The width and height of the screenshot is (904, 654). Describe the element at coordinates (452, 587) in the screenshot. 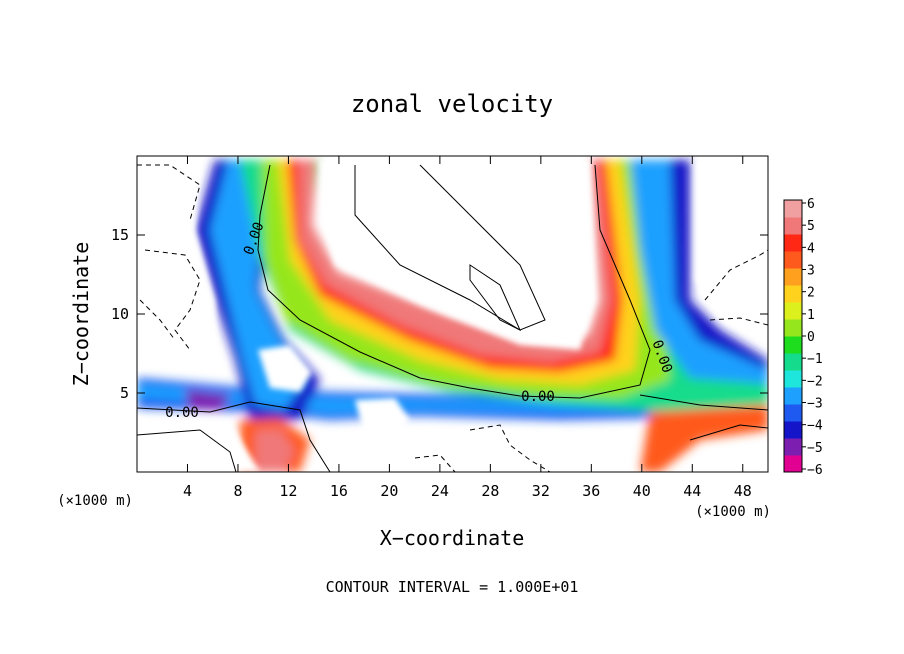

I see `contour-interval-footer: CONTOUR INTERVAL = 1.000E+01` at that location.